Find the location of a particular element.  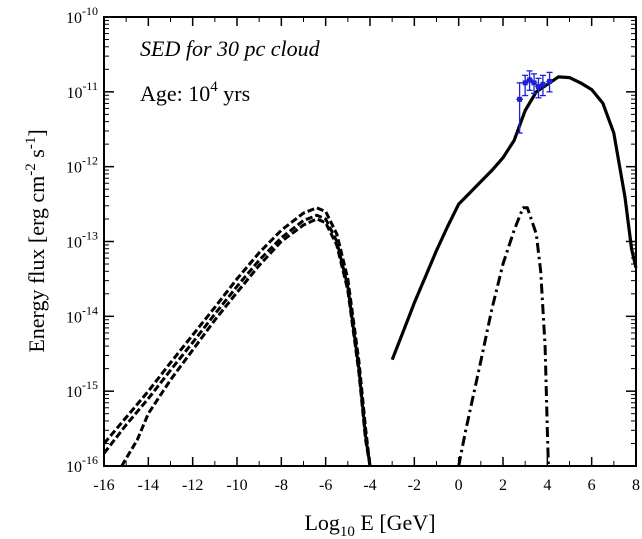

y-tick-label-6: 10-10 is located at coordinates (82, 15).